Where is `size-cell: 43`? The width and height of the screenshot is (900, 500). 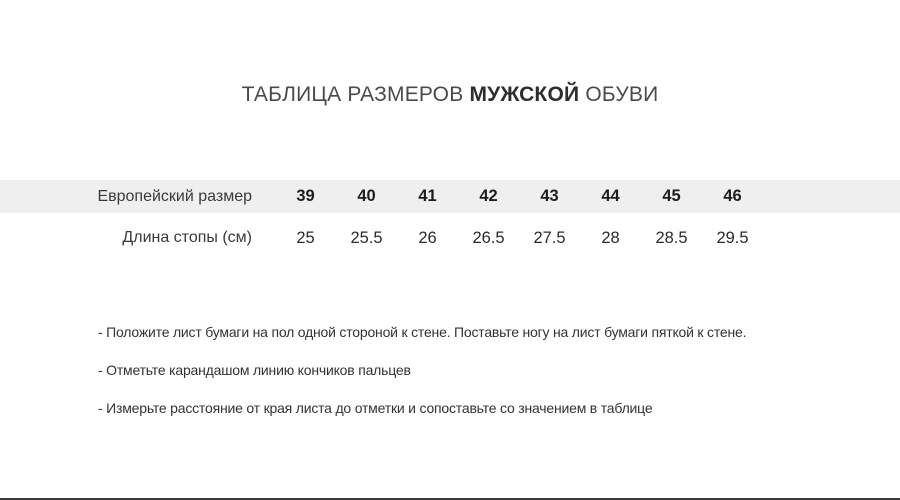
size-cell: 43 is located at coordinates (549, 196).